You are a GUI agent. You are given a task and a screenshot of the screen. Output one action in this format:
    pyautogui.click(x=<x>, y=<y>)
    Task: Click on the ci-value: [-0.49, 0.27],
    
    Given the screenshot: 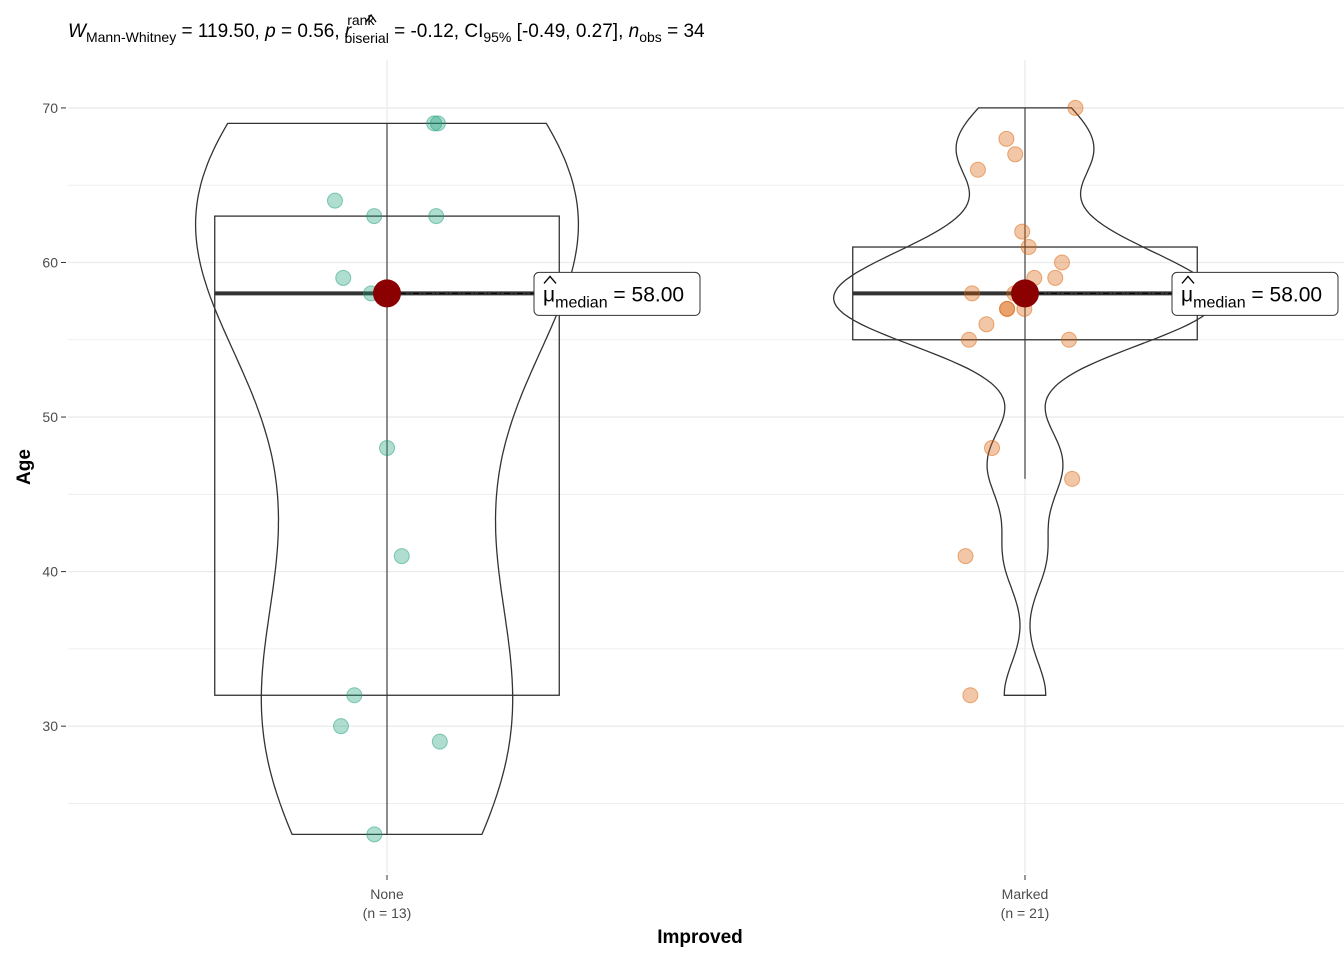 What is the action you would take?
    pyautogui.click(x=569, y=31)
    